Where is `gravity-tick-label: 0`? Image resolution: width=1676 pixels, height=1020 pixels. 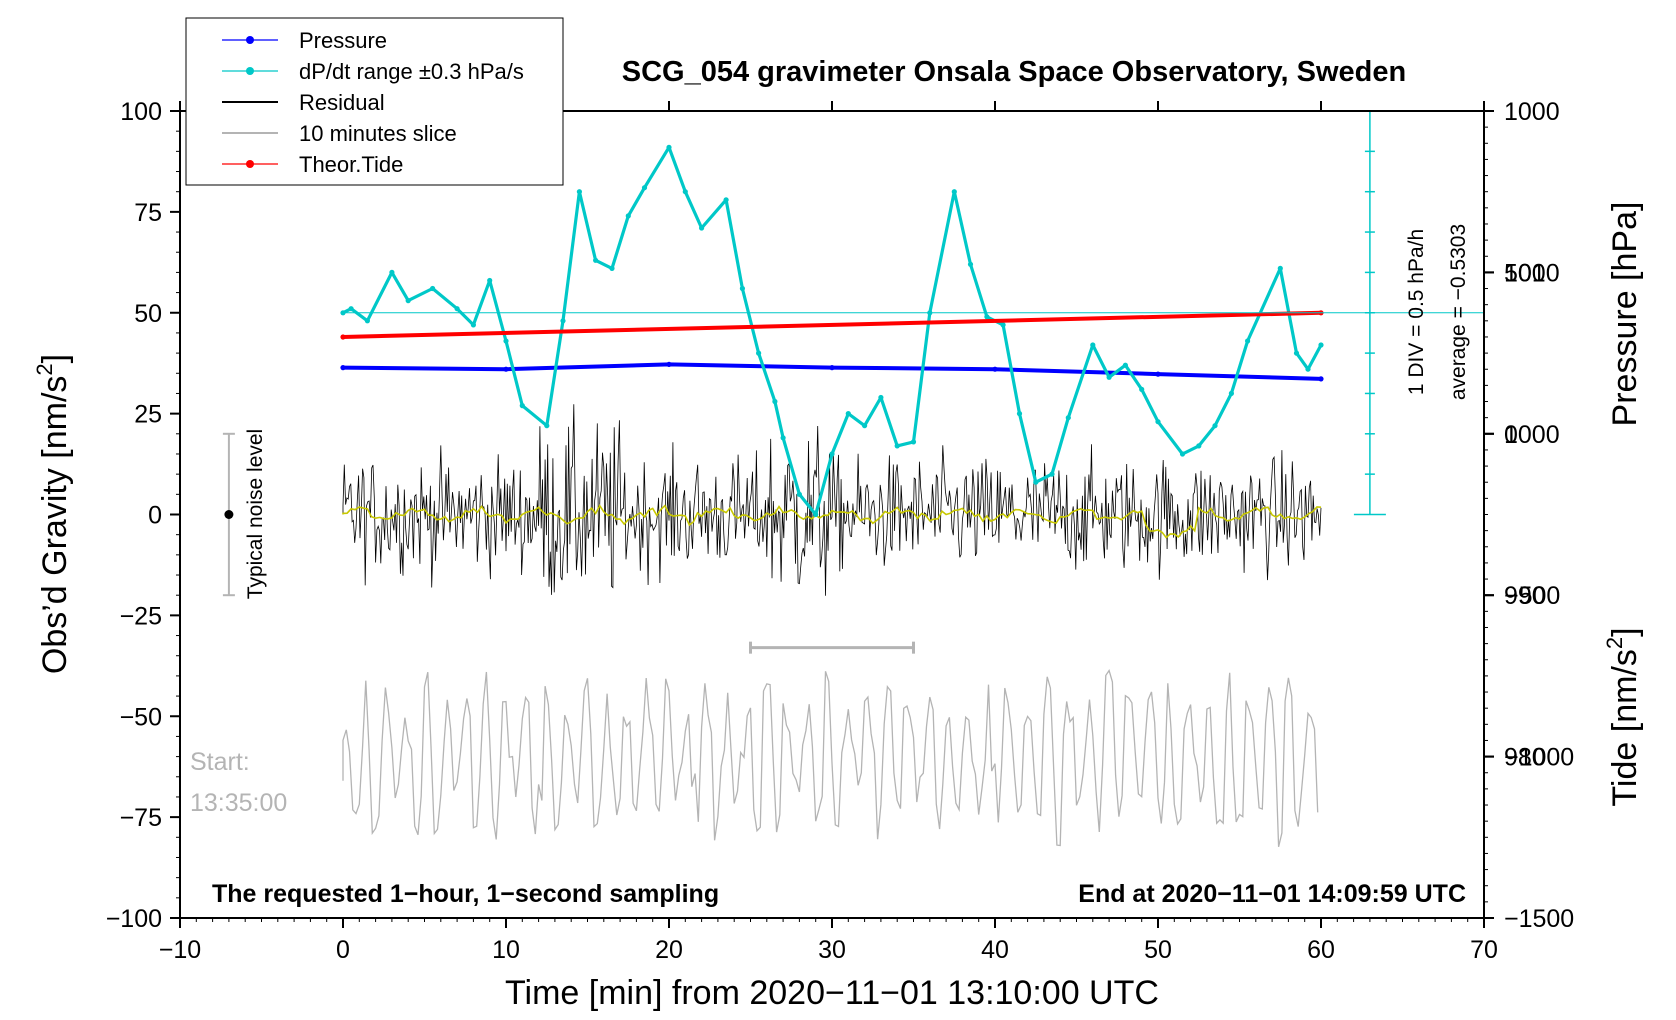 gravity-tick-label: 0 is located at coordinates (155, 516).